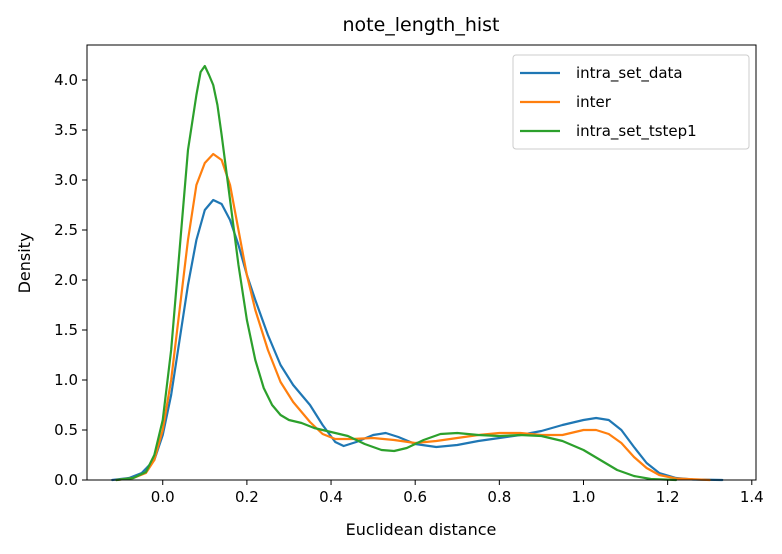 The image size is (782, 554). What do you see at coordinates (66, 280) in the screenshot?
I see `y-tick-label: 2.0` at bounding box center [66, 280].